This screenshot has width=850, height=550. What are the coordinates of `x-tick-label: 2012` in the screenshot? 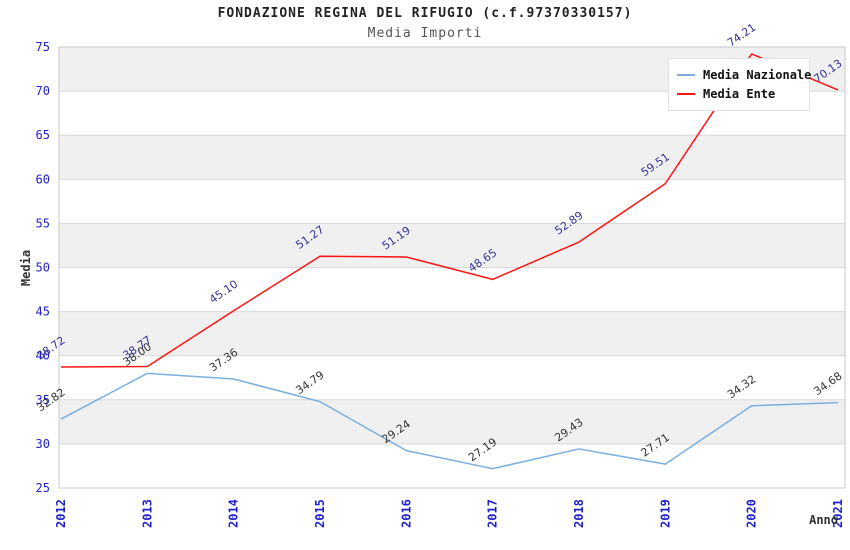 It's located at (61, 513).